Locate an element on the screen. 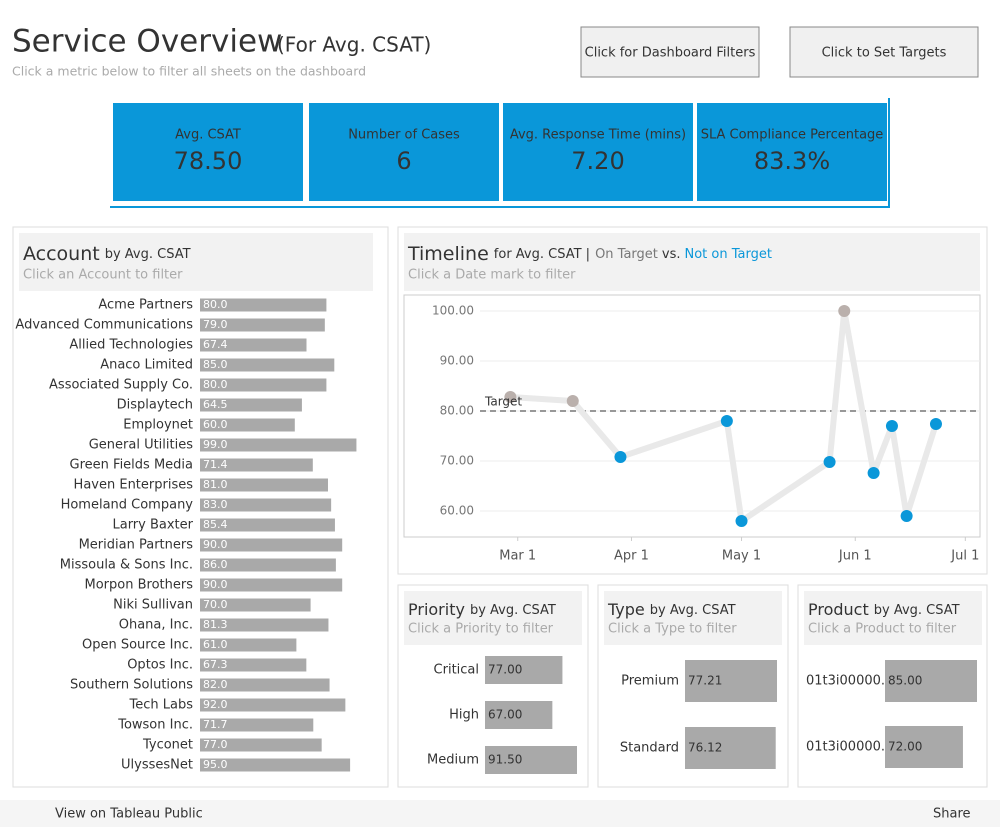 The width and height of the screenshot is (1000, 827). category-label: Displaytech is located at coordinates (155, 405).